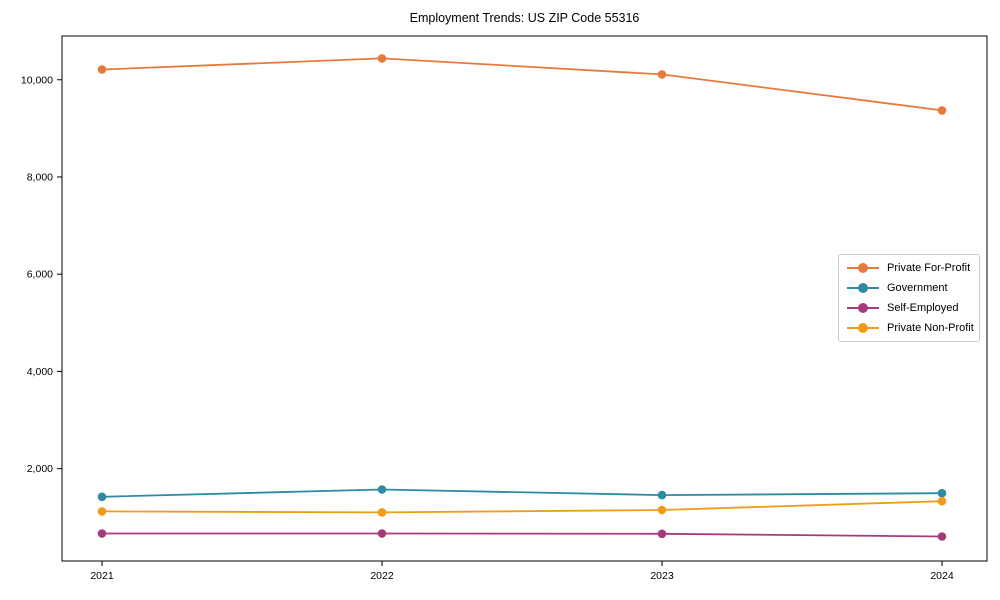 The height and width of the screenshot is (600, 1000). I want to click on chart-title: Employment Trends: US ZIP Code 55316, so click(524, 18).